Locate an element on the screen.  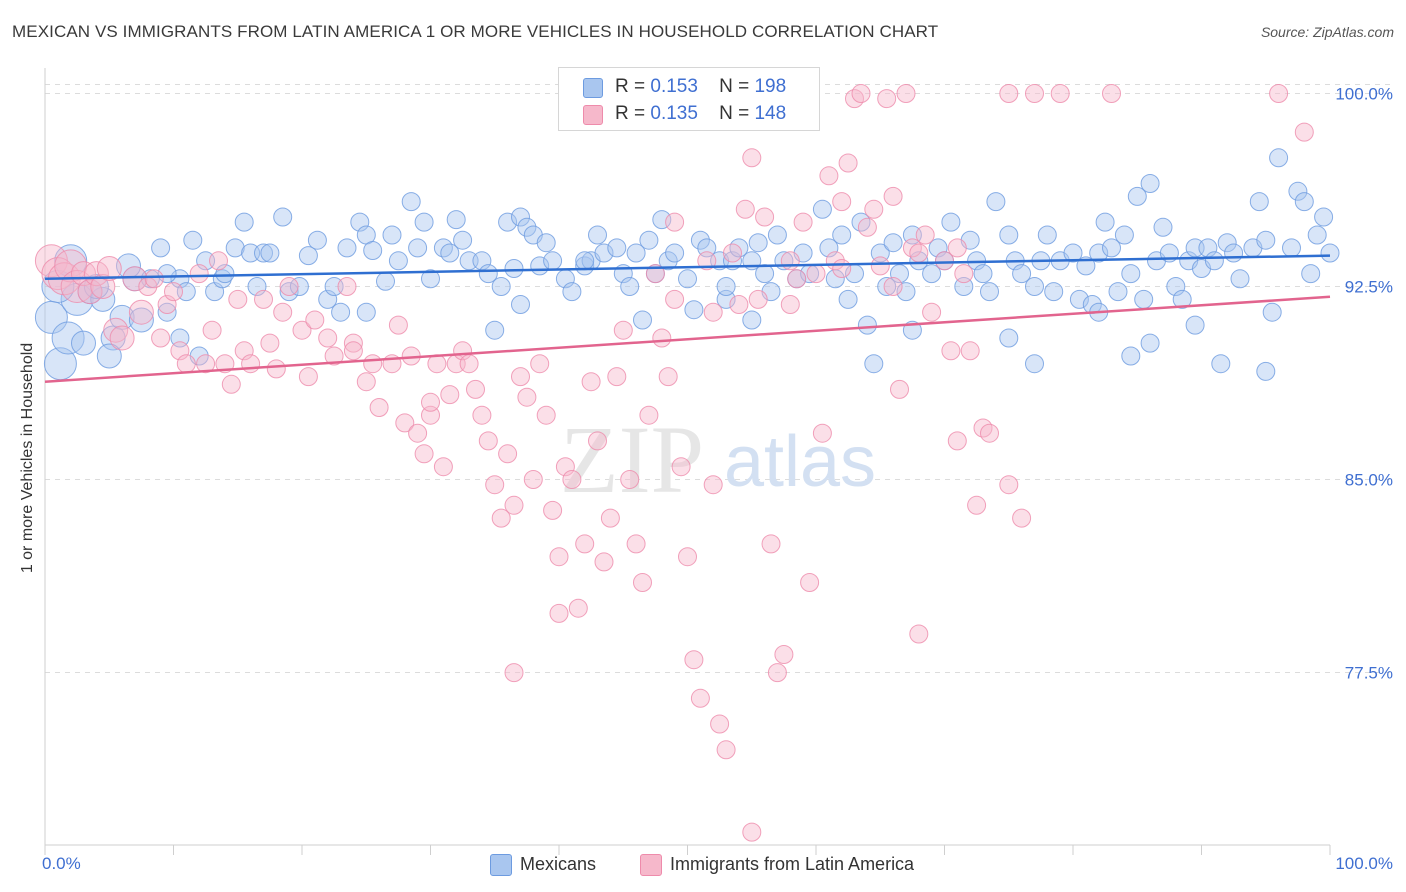
watermark-atlas: atlas is located at coordinates (800, 462).